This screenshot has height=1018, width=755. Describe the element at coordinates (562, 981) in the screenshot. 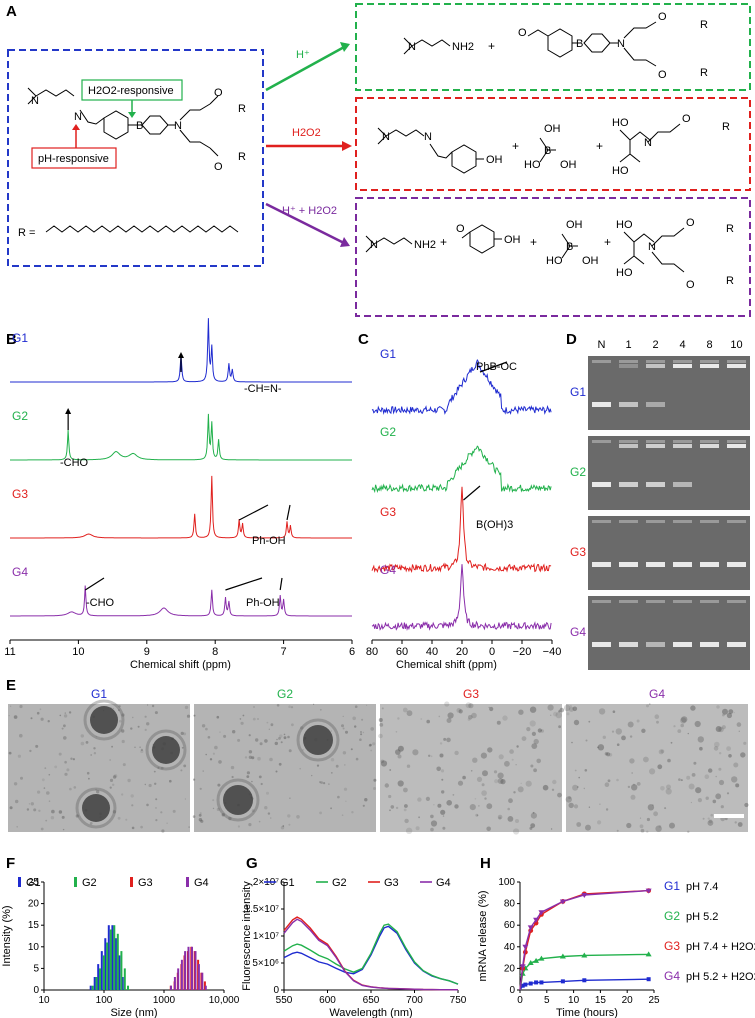

I see `h-point-g1` at that location.